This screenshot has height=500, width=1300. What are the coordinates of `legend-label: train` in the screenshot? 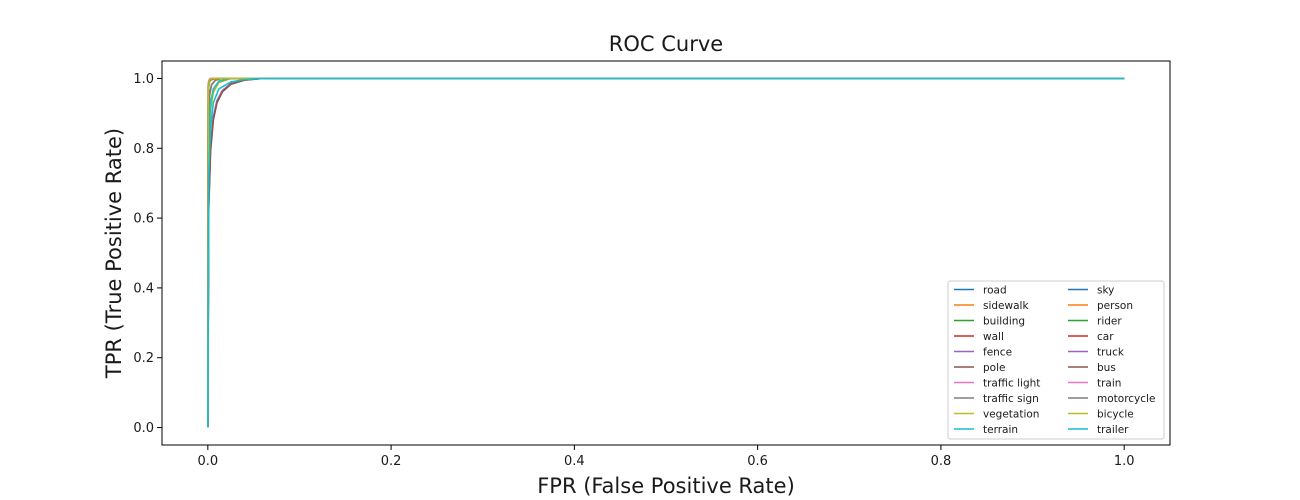 It's located at (1109, 384).